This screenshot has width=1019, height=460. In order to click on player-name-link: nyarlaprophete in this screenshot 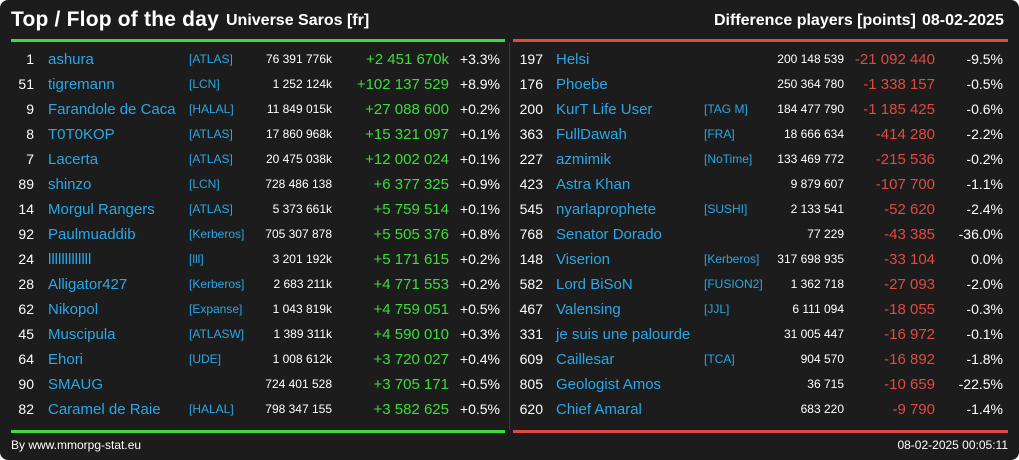, I will do `click(606, 209)`.